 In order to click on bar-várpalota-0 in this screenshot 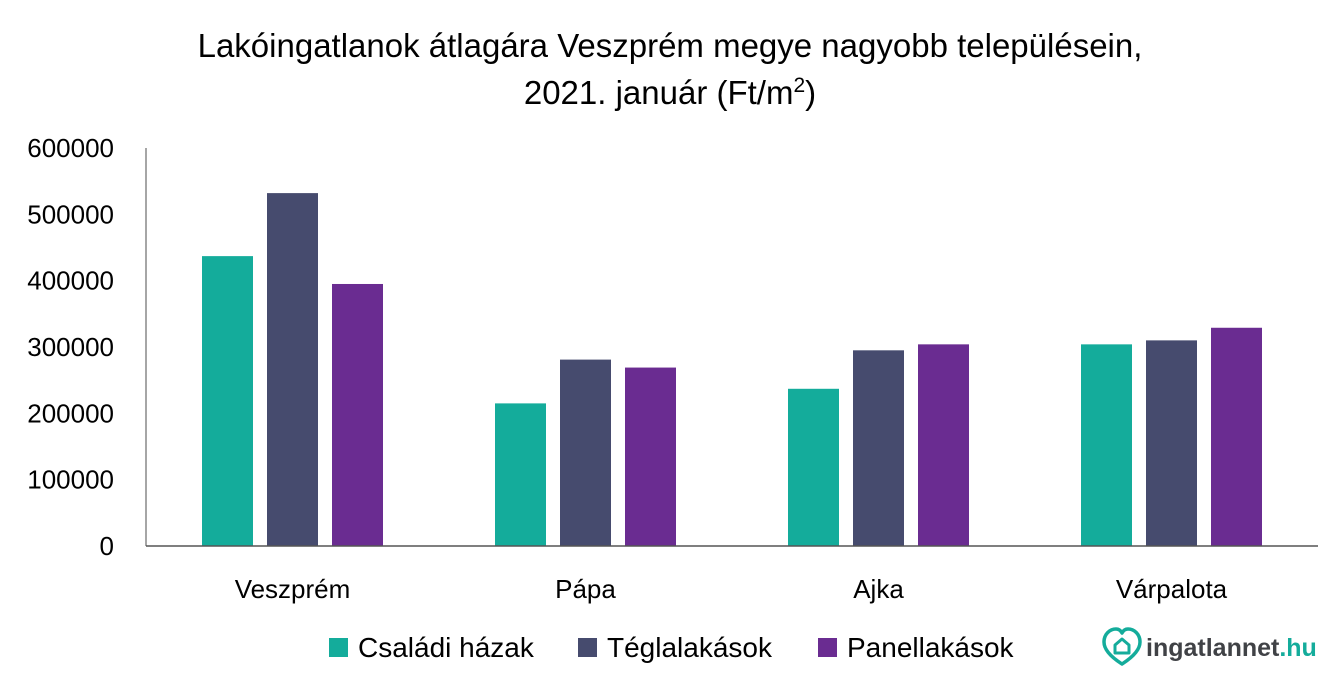, I will do `click(1106, 445)`.